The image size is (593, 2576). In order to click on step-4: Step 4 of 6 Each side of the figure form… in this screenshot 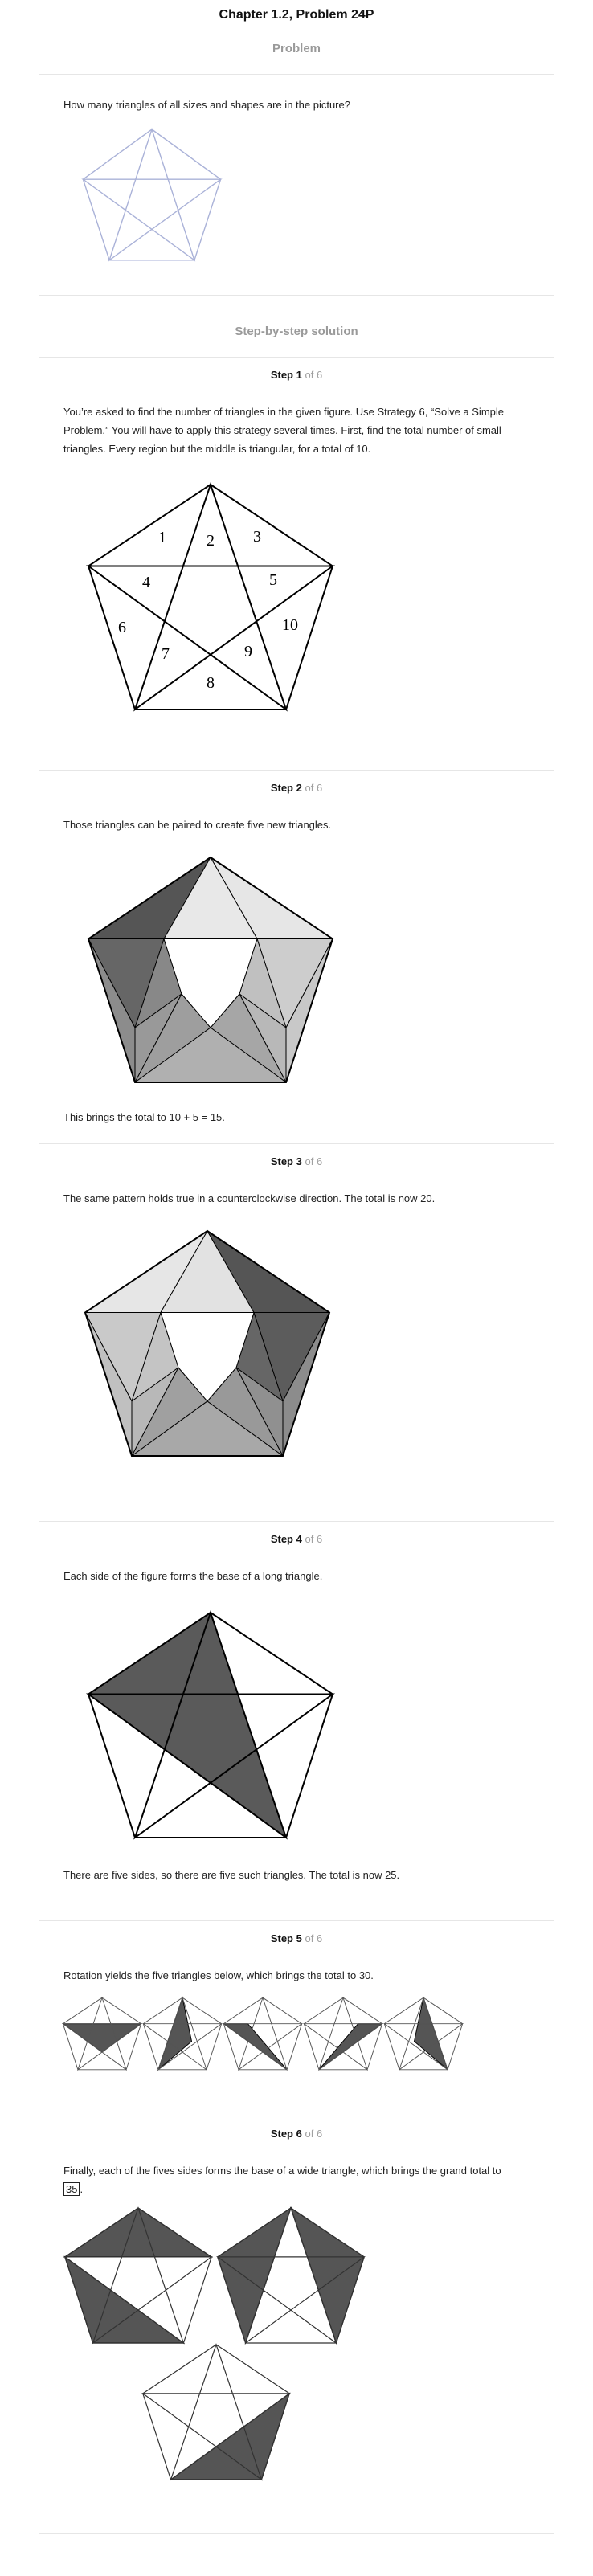, I will do `click(296, 1721)`.